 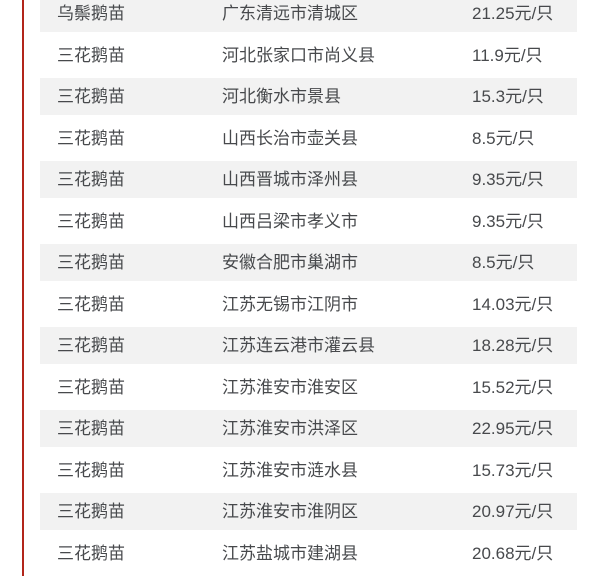 I want to click on table-row: 三花鹅苗 江苏盐城市建湖县 20.68元/只, so click(x=308, y=553).